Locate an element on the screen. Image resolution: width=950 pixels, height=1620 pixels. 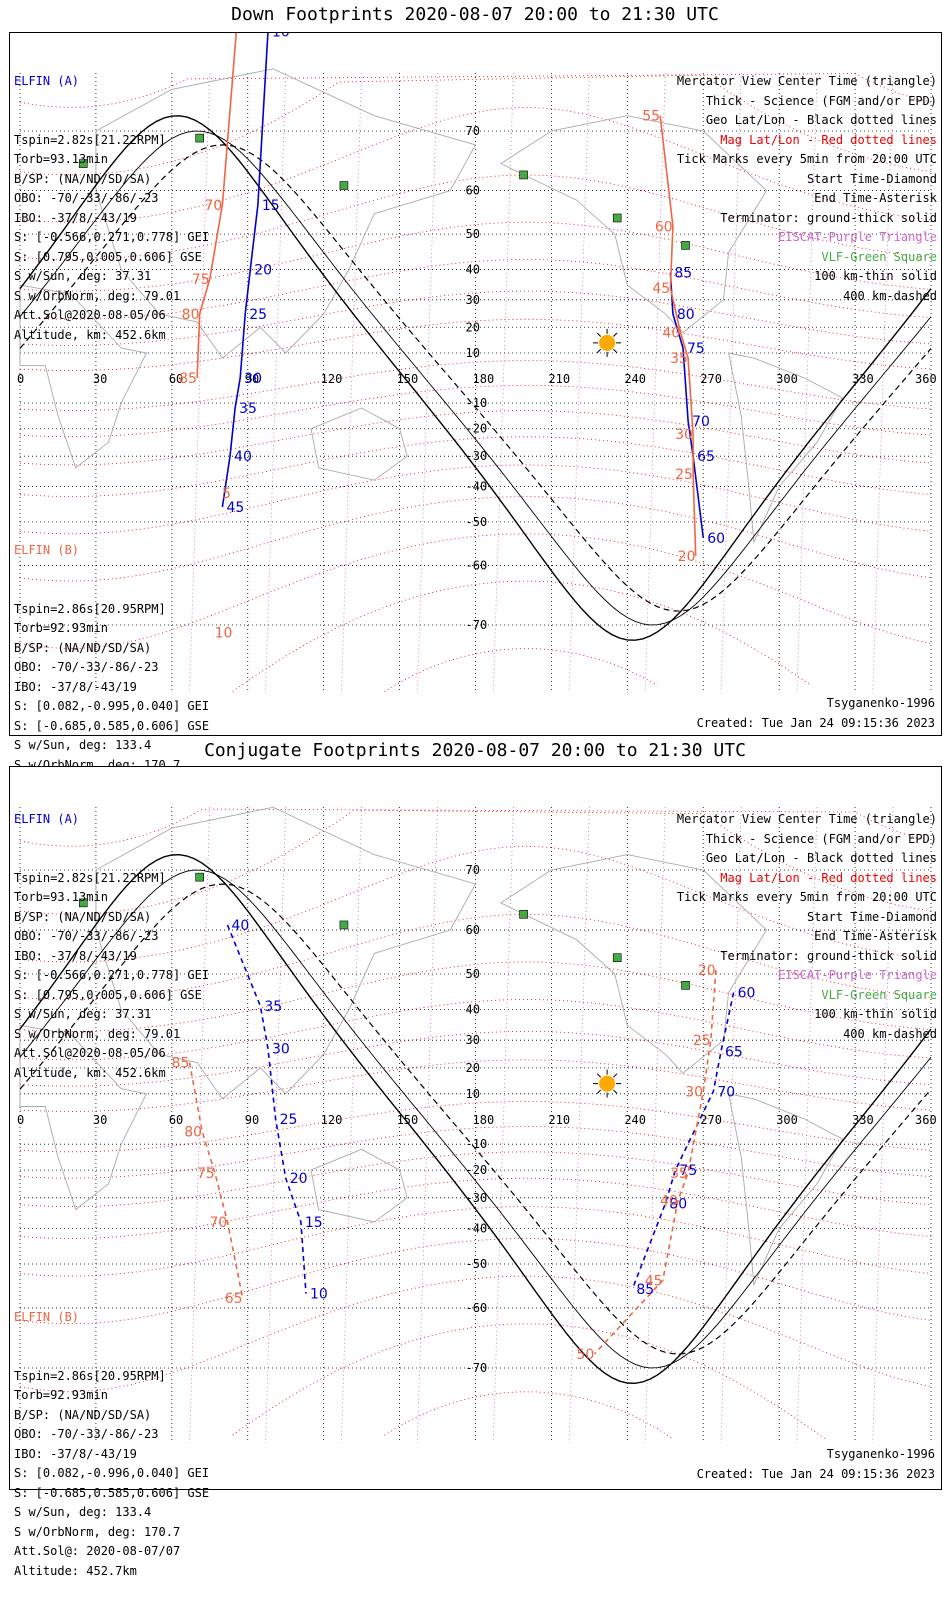
info-line: OBO: -70/-33/-86/-23 is located at coordinates (86, 1434).